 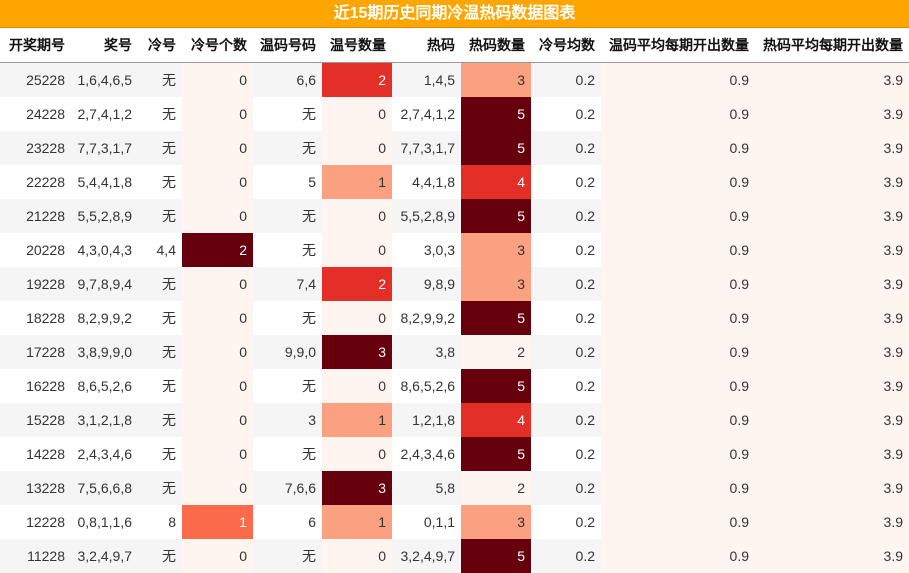 What do you see at coordinates (426, 216) in the screenshot?
I see `cell-hot: 5,5,2,8,9` at bounding box center [426, 216].